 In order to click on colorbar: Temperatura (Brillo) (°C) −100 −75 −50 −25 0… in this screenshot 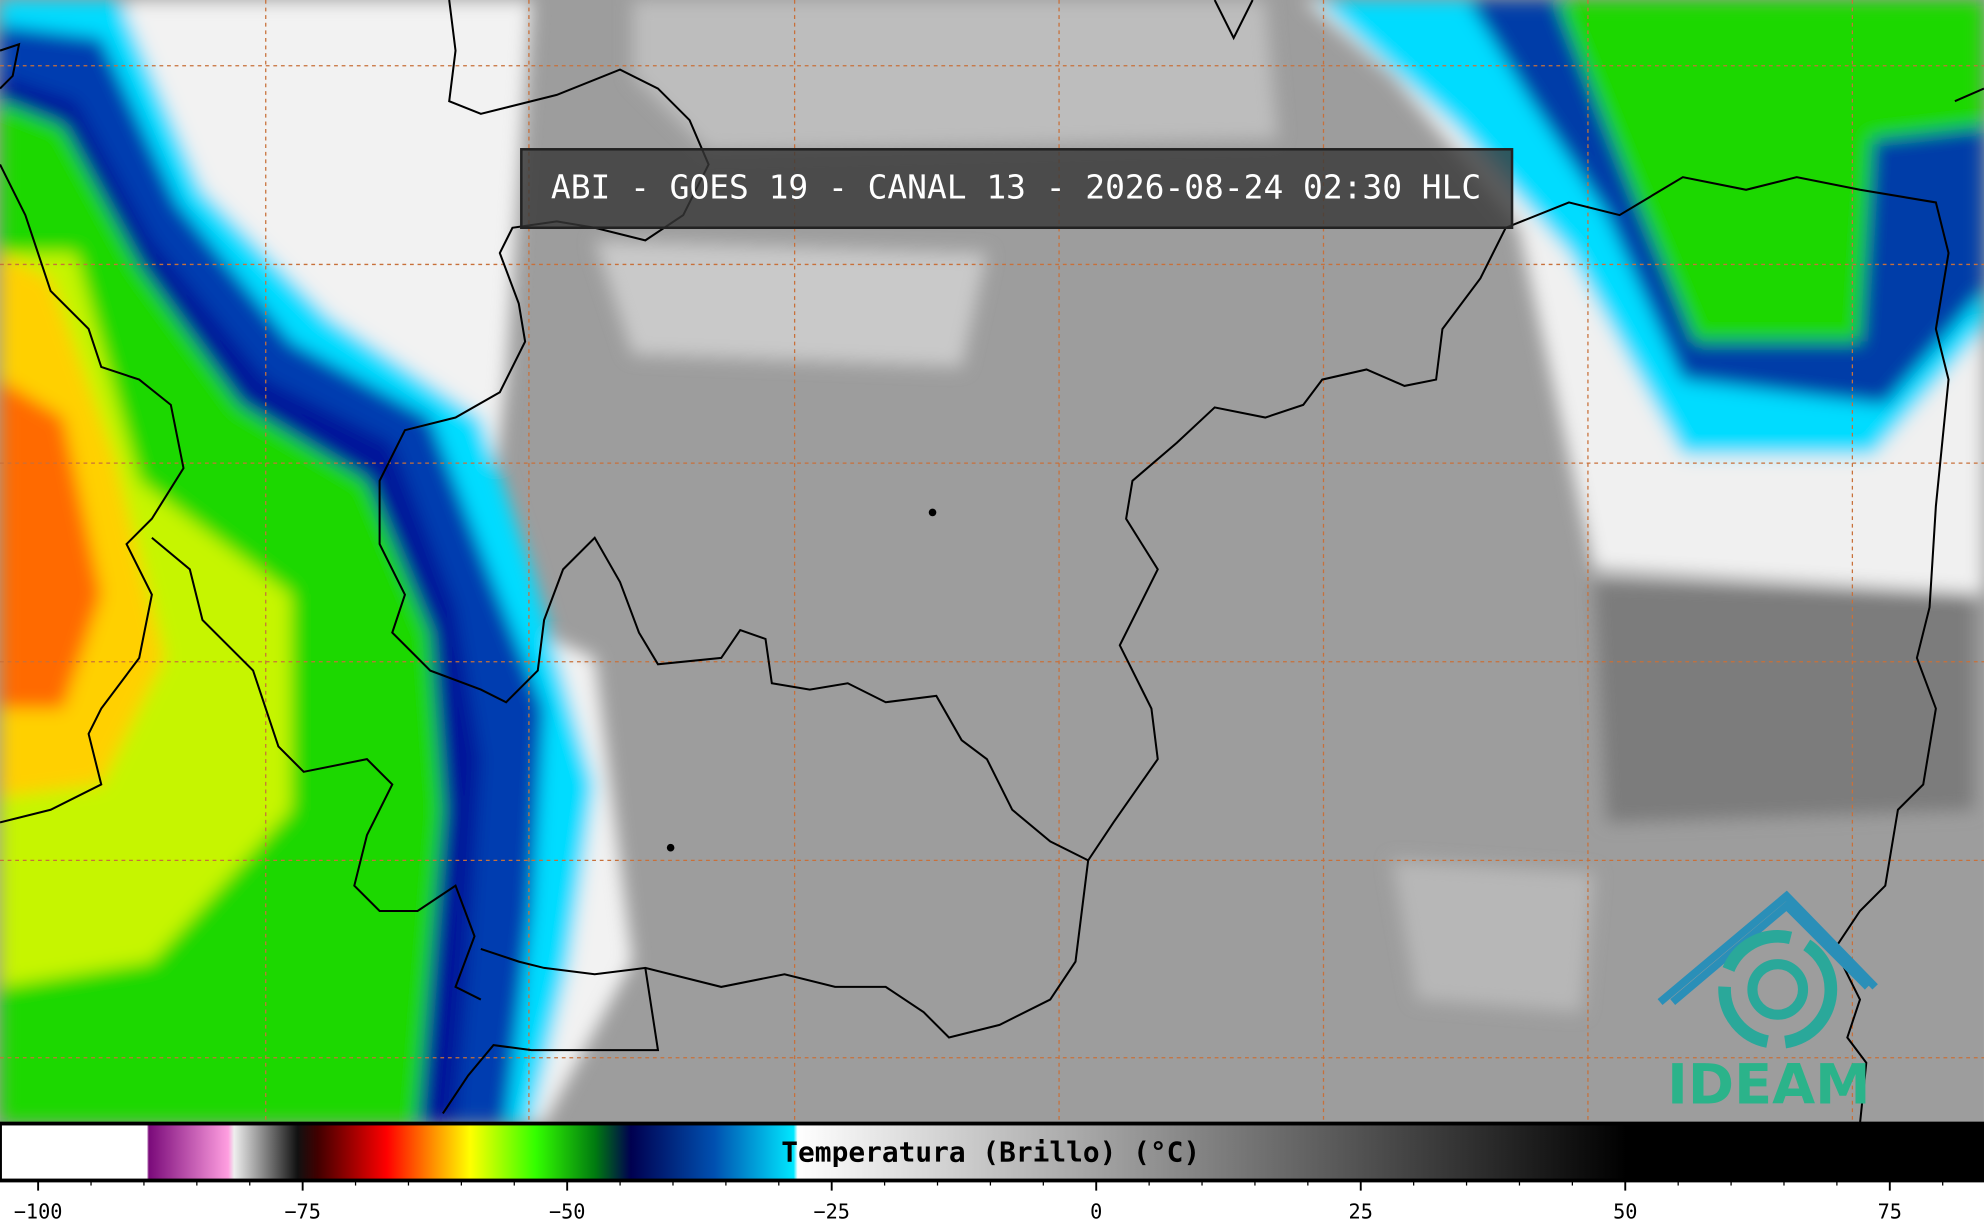, I will do `click(992, 1172)`.